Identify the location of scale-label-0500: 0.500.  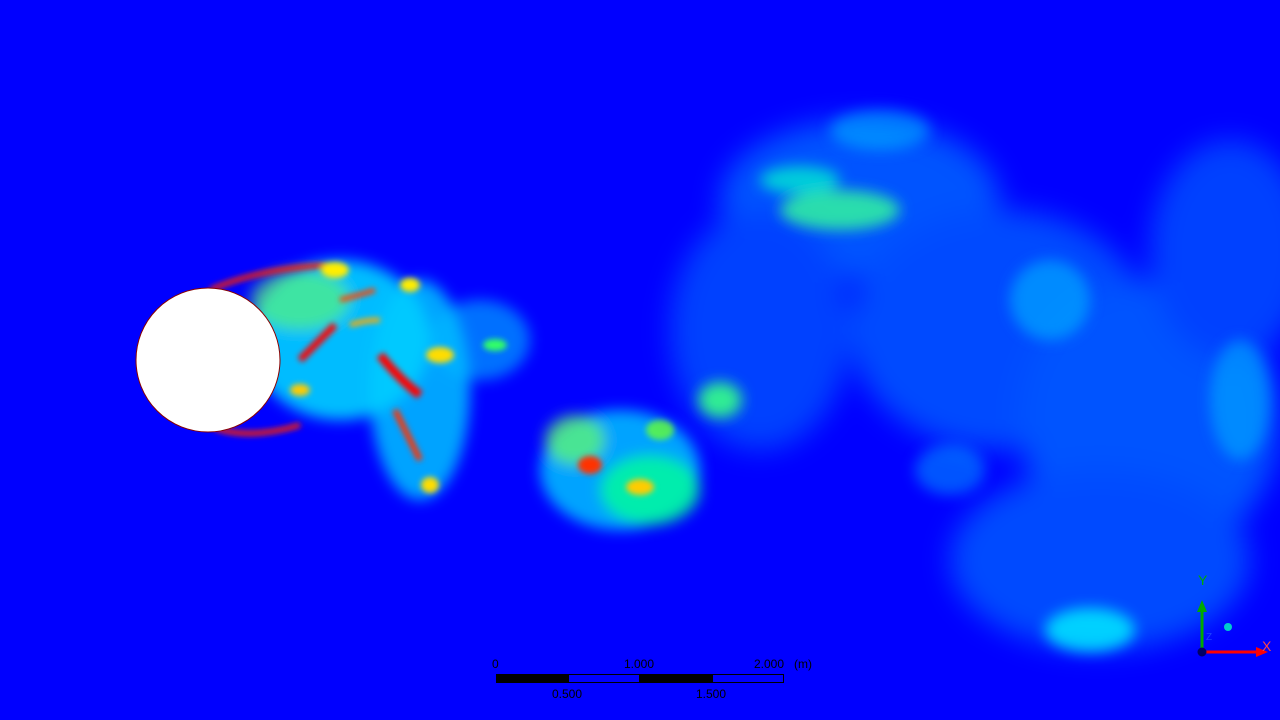
(567, 694).